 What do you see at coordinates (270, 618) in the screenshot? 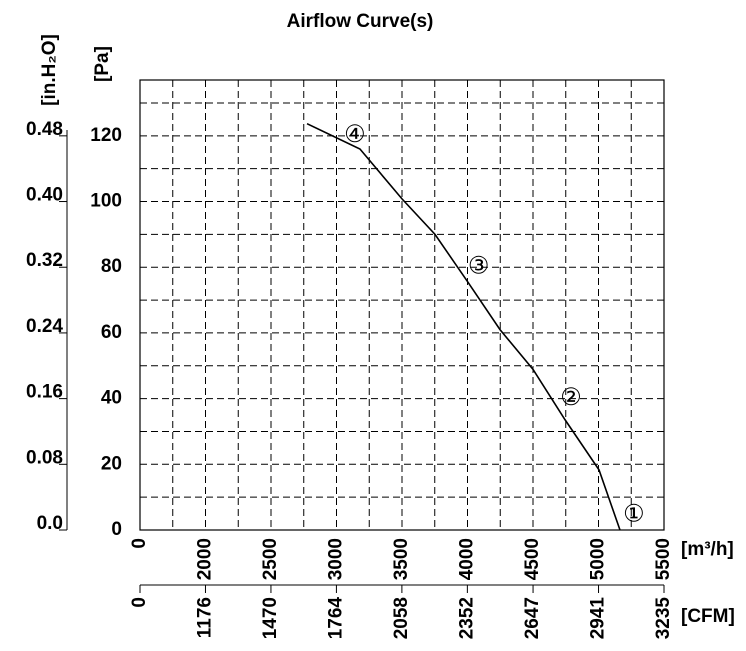
I see `x2-tick-label: 1470` at bounding box center [270, 618].